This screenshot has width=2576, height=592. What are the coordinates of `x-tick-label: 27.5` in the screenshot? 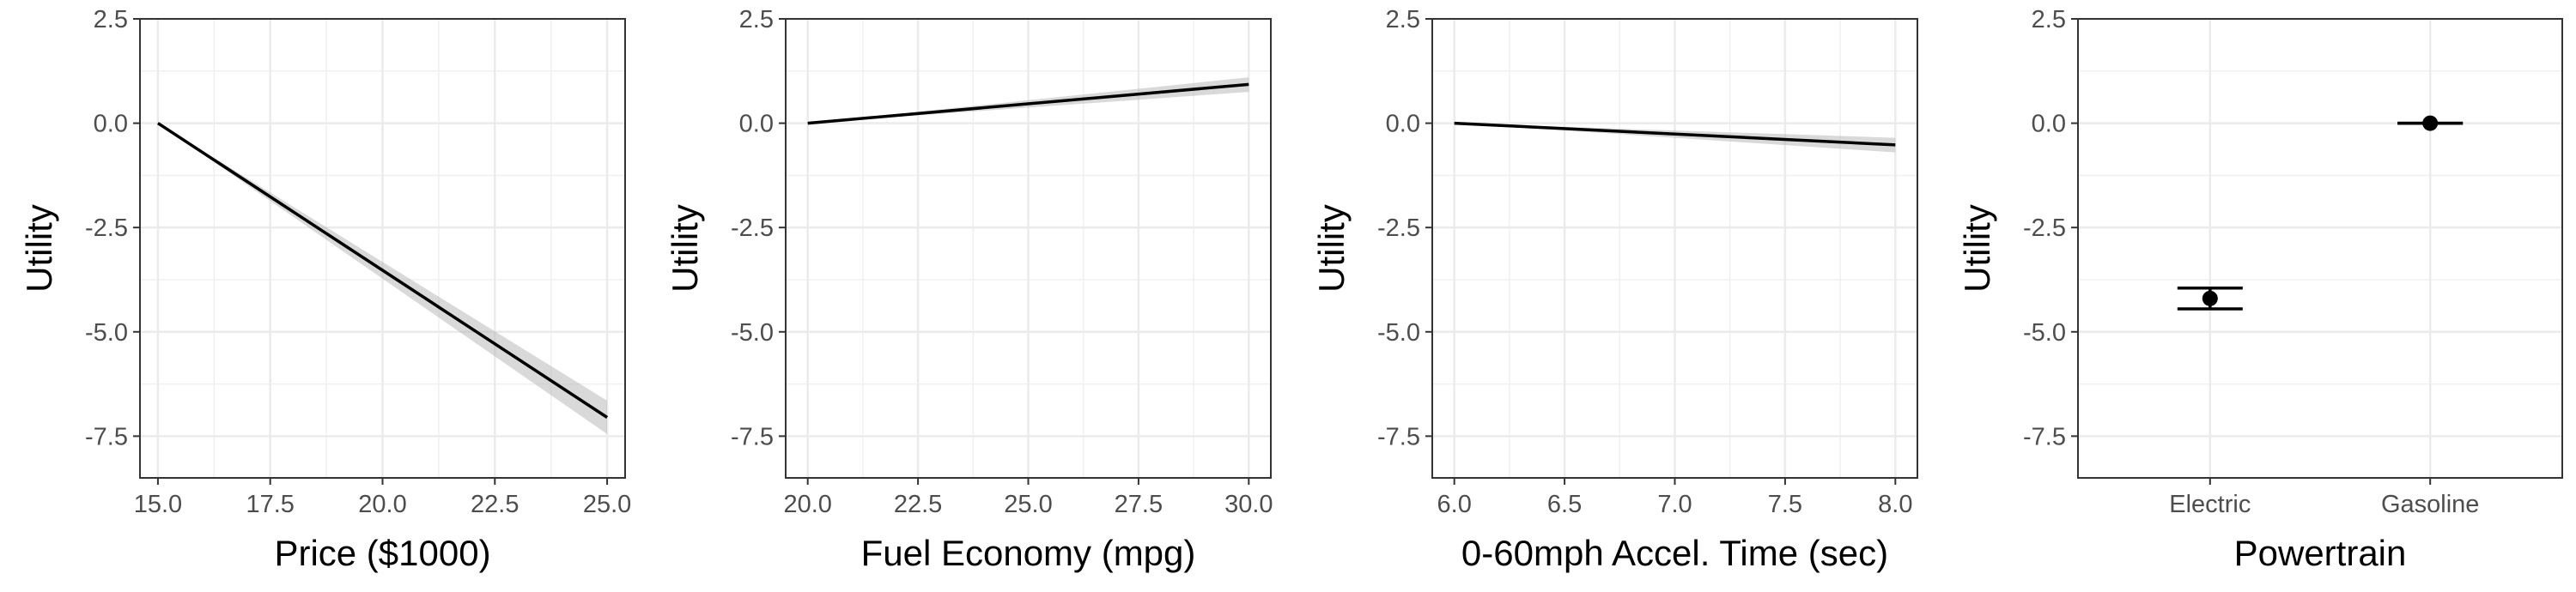 It's located at (1139, 504).